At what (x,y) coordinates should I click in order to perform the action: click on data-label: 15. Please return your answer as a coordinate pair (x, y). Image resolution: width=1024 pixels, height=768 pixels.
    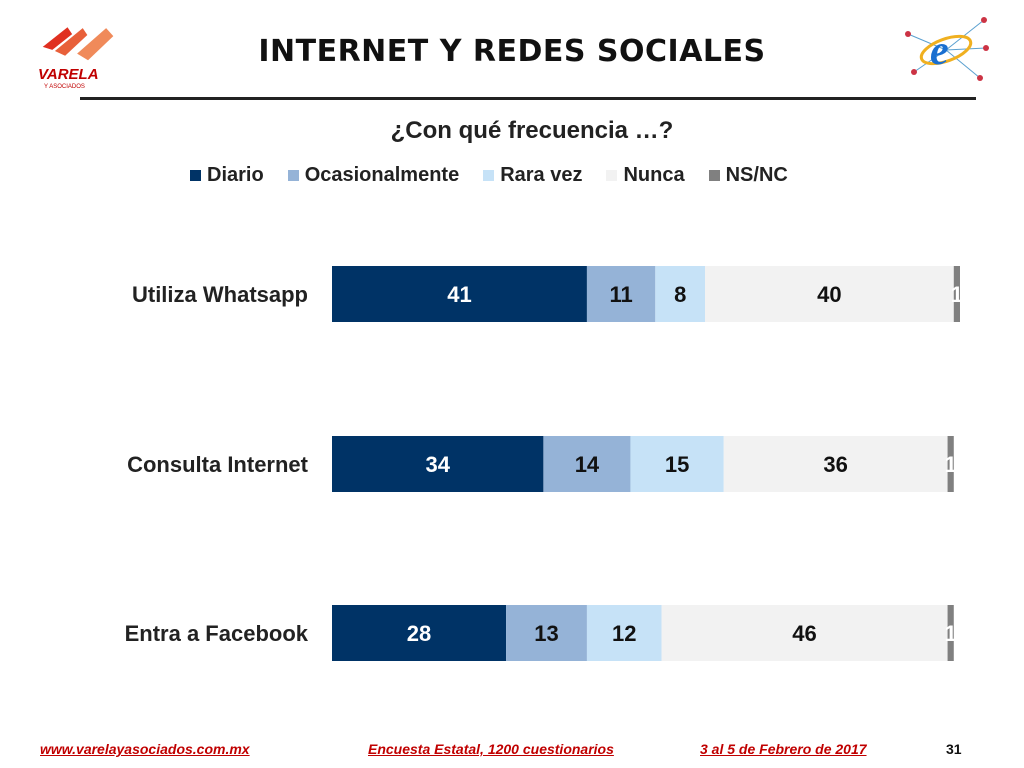
    Looking at the image, I should click on (677, 464).